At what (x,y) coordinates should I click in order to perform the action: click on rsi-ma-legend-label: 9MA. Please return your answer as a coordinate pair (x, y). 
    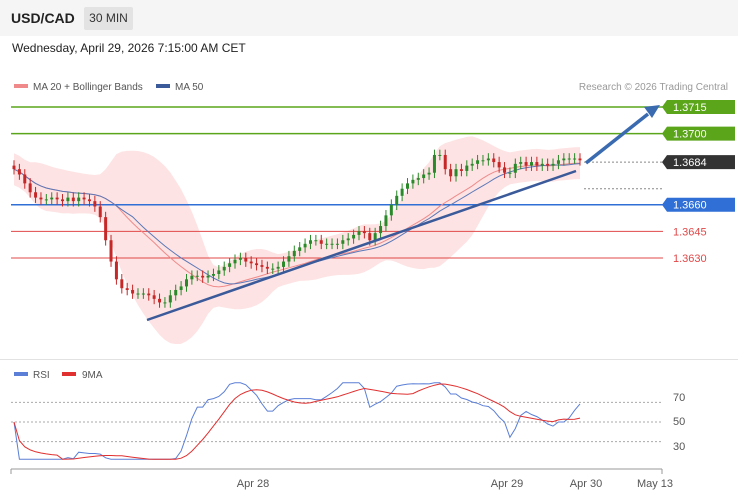
    Looking at the image, I should click on (92, 375).